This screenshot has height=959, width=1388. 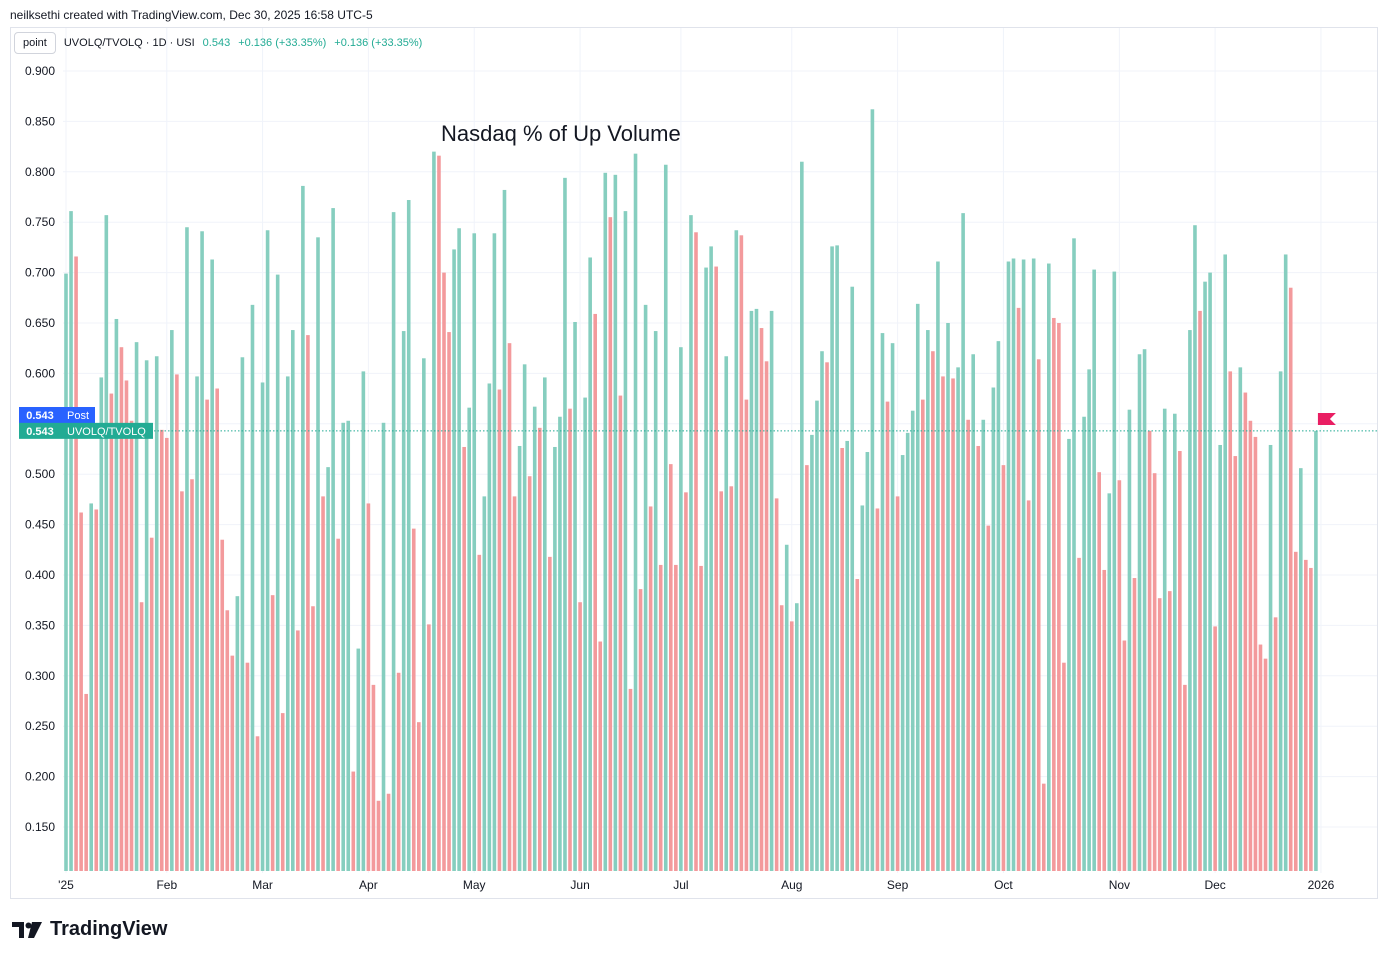 I want to click on point-button: point, so click(x=35, y=43).